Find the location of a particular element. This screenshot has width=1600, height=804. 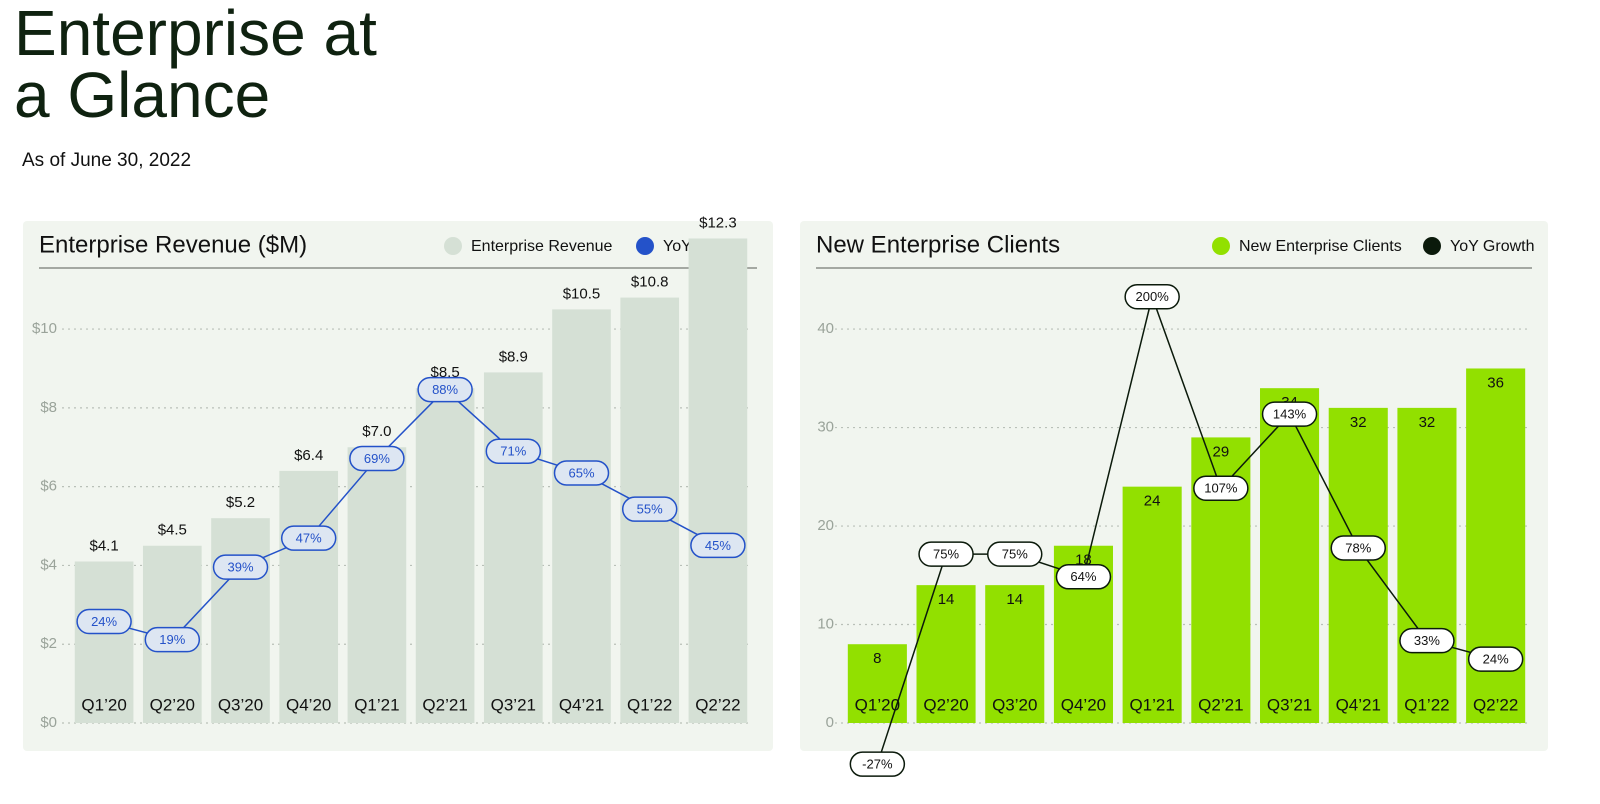

y-tick-label: $10 is located at coordinates (44, 328).